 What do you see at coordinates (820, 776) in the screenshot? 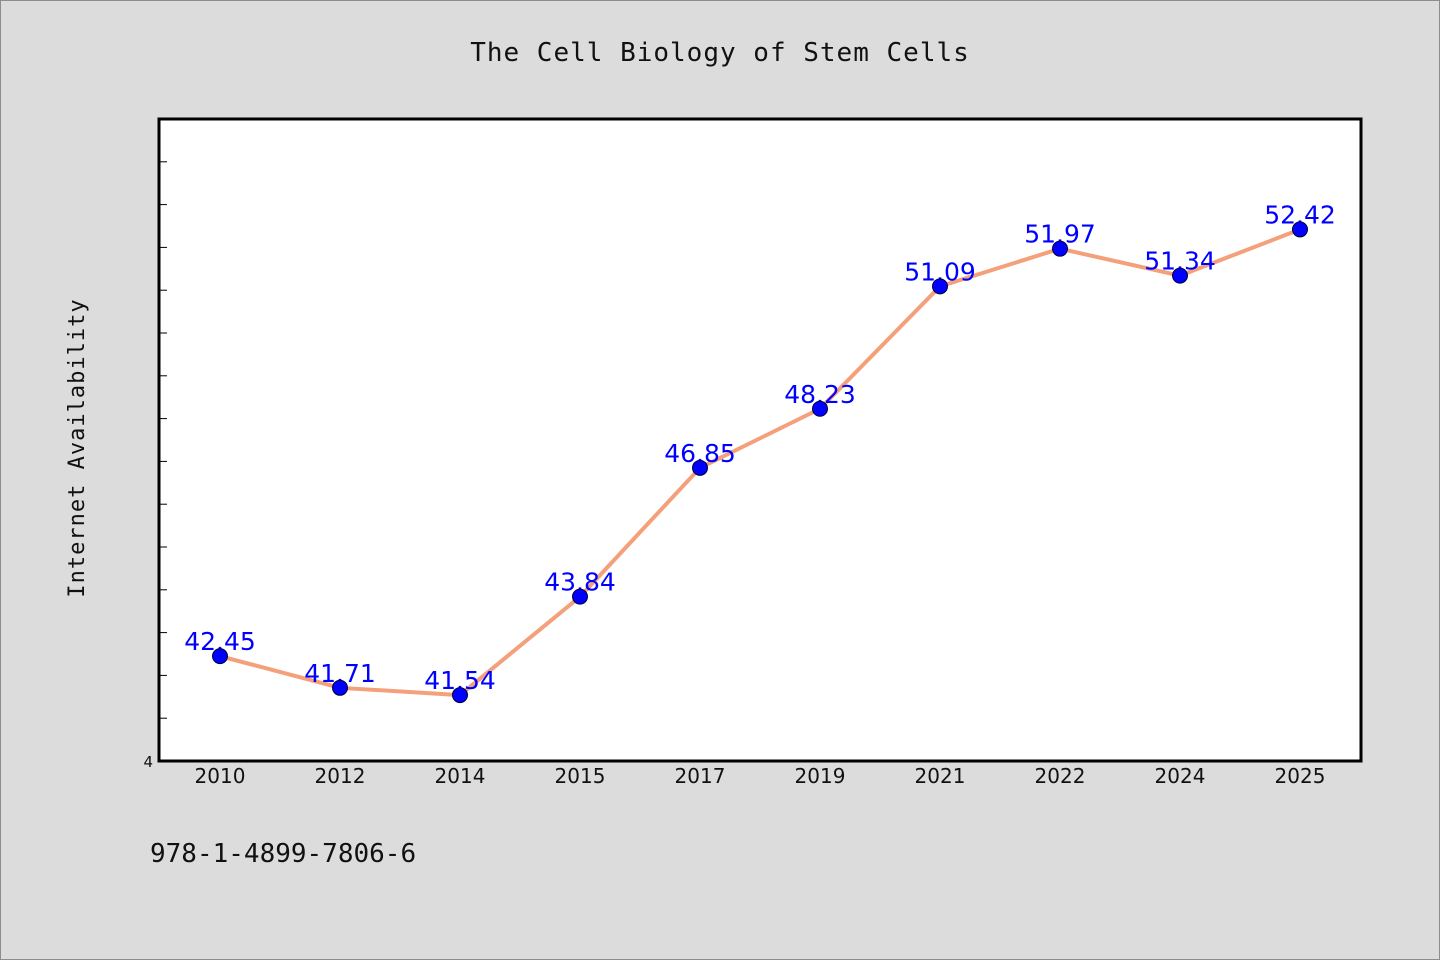
I see `x-tick-label: 2019` at bounding box center [820, 776].